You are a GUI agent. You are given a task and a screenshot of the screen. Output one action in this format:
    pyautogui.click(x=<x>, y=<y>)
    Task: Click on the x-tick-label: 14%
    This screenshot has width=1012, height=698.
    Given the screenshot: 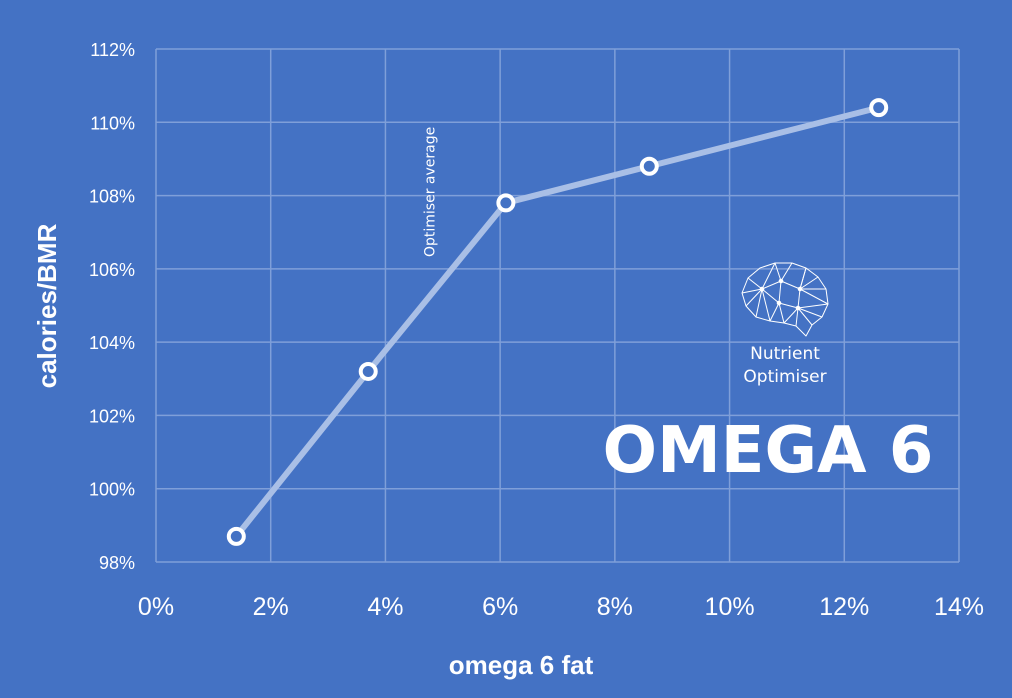 What is the action you would take?
    pyautogui.click(x=959, y=607)
    